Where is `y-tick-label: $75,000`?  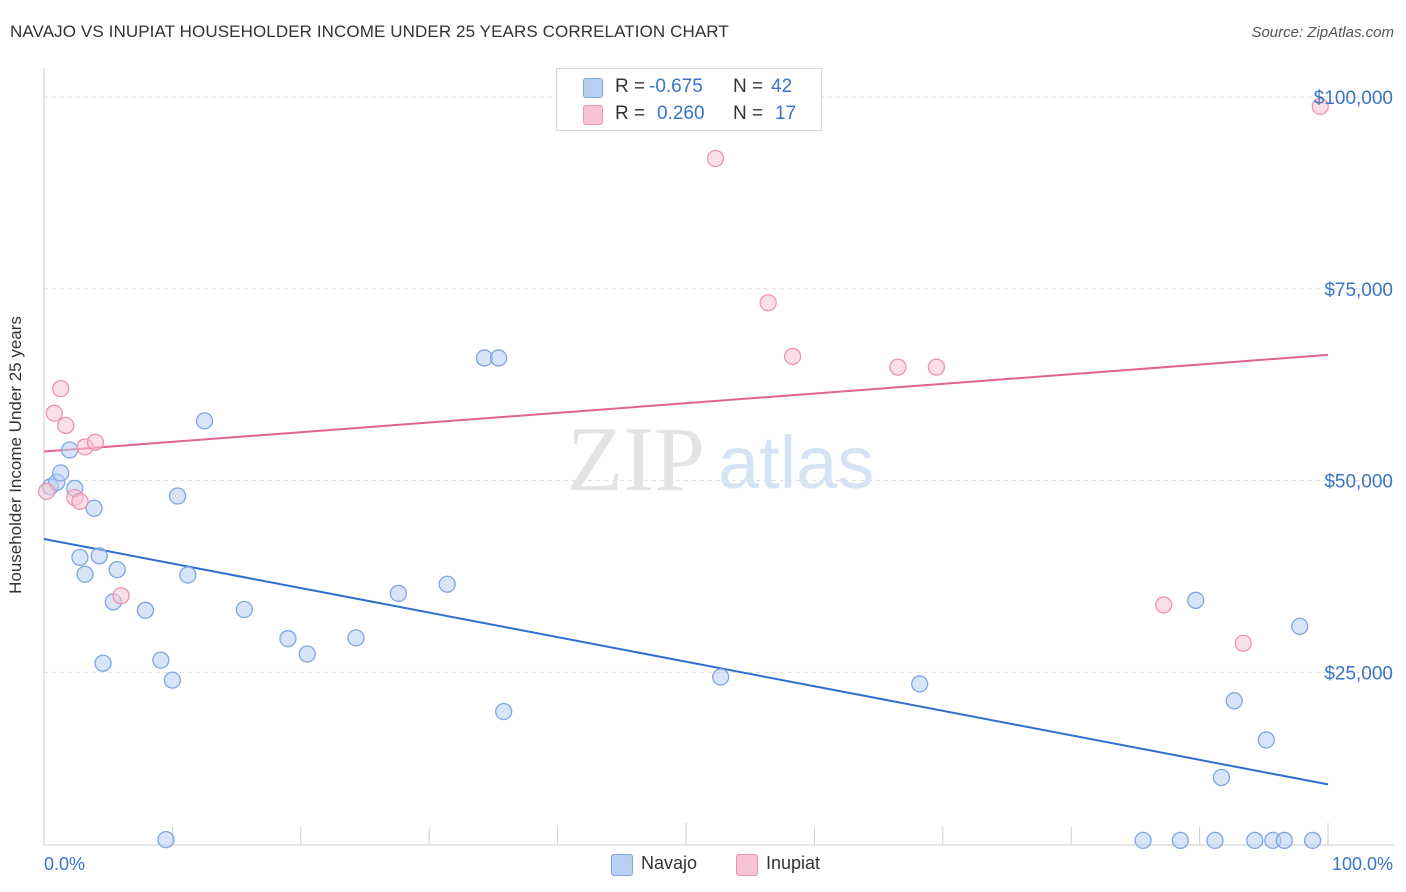
y-tick-label: $75,000 is located at coordinates (1358, 290).